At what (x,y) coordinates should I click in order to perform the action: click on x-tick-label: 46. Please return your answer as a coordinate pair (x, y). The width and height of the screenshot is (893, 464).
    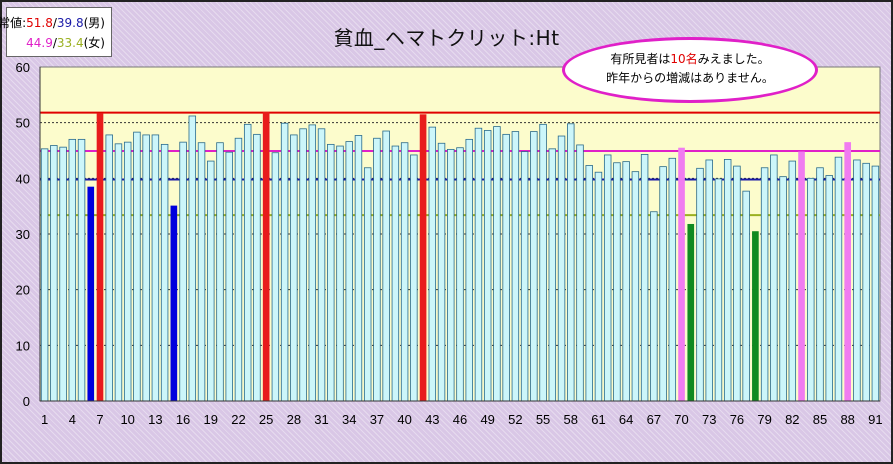
    Looking at the image, I should click on (460, 419).